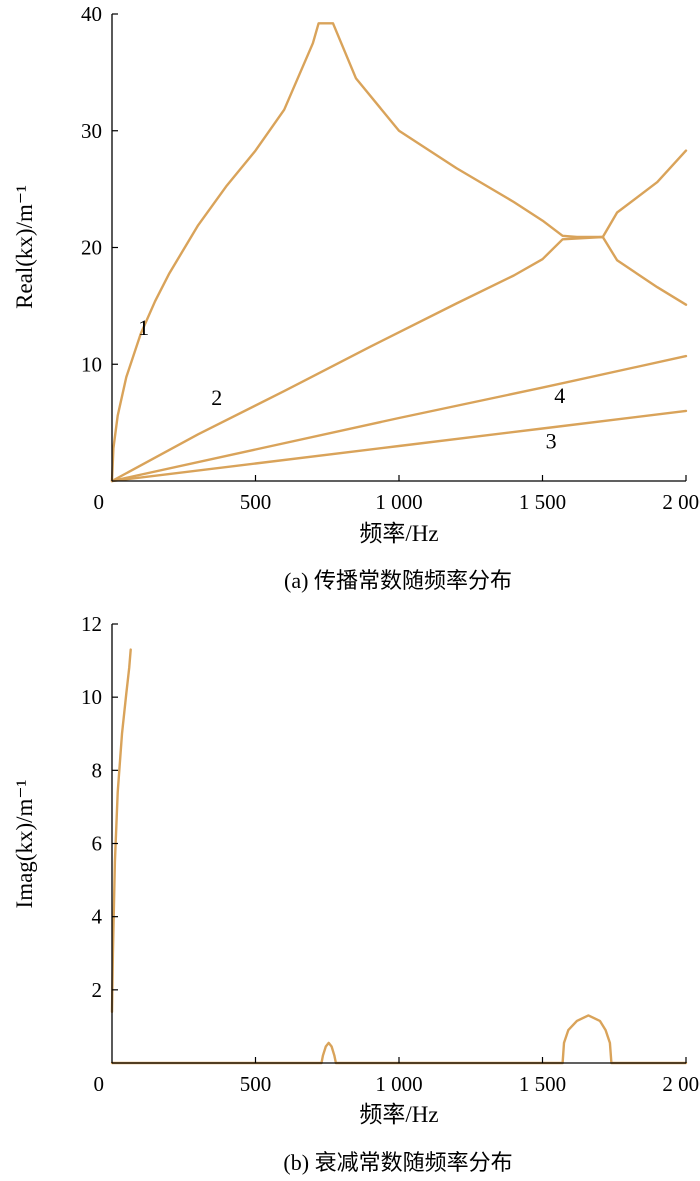 The height and width of the screenshot is (1181, 700). Describe the element at coordinates (351, 384) in the screenshot. I see `panel-a-curve-labels: 1 2 4 3` at that location.